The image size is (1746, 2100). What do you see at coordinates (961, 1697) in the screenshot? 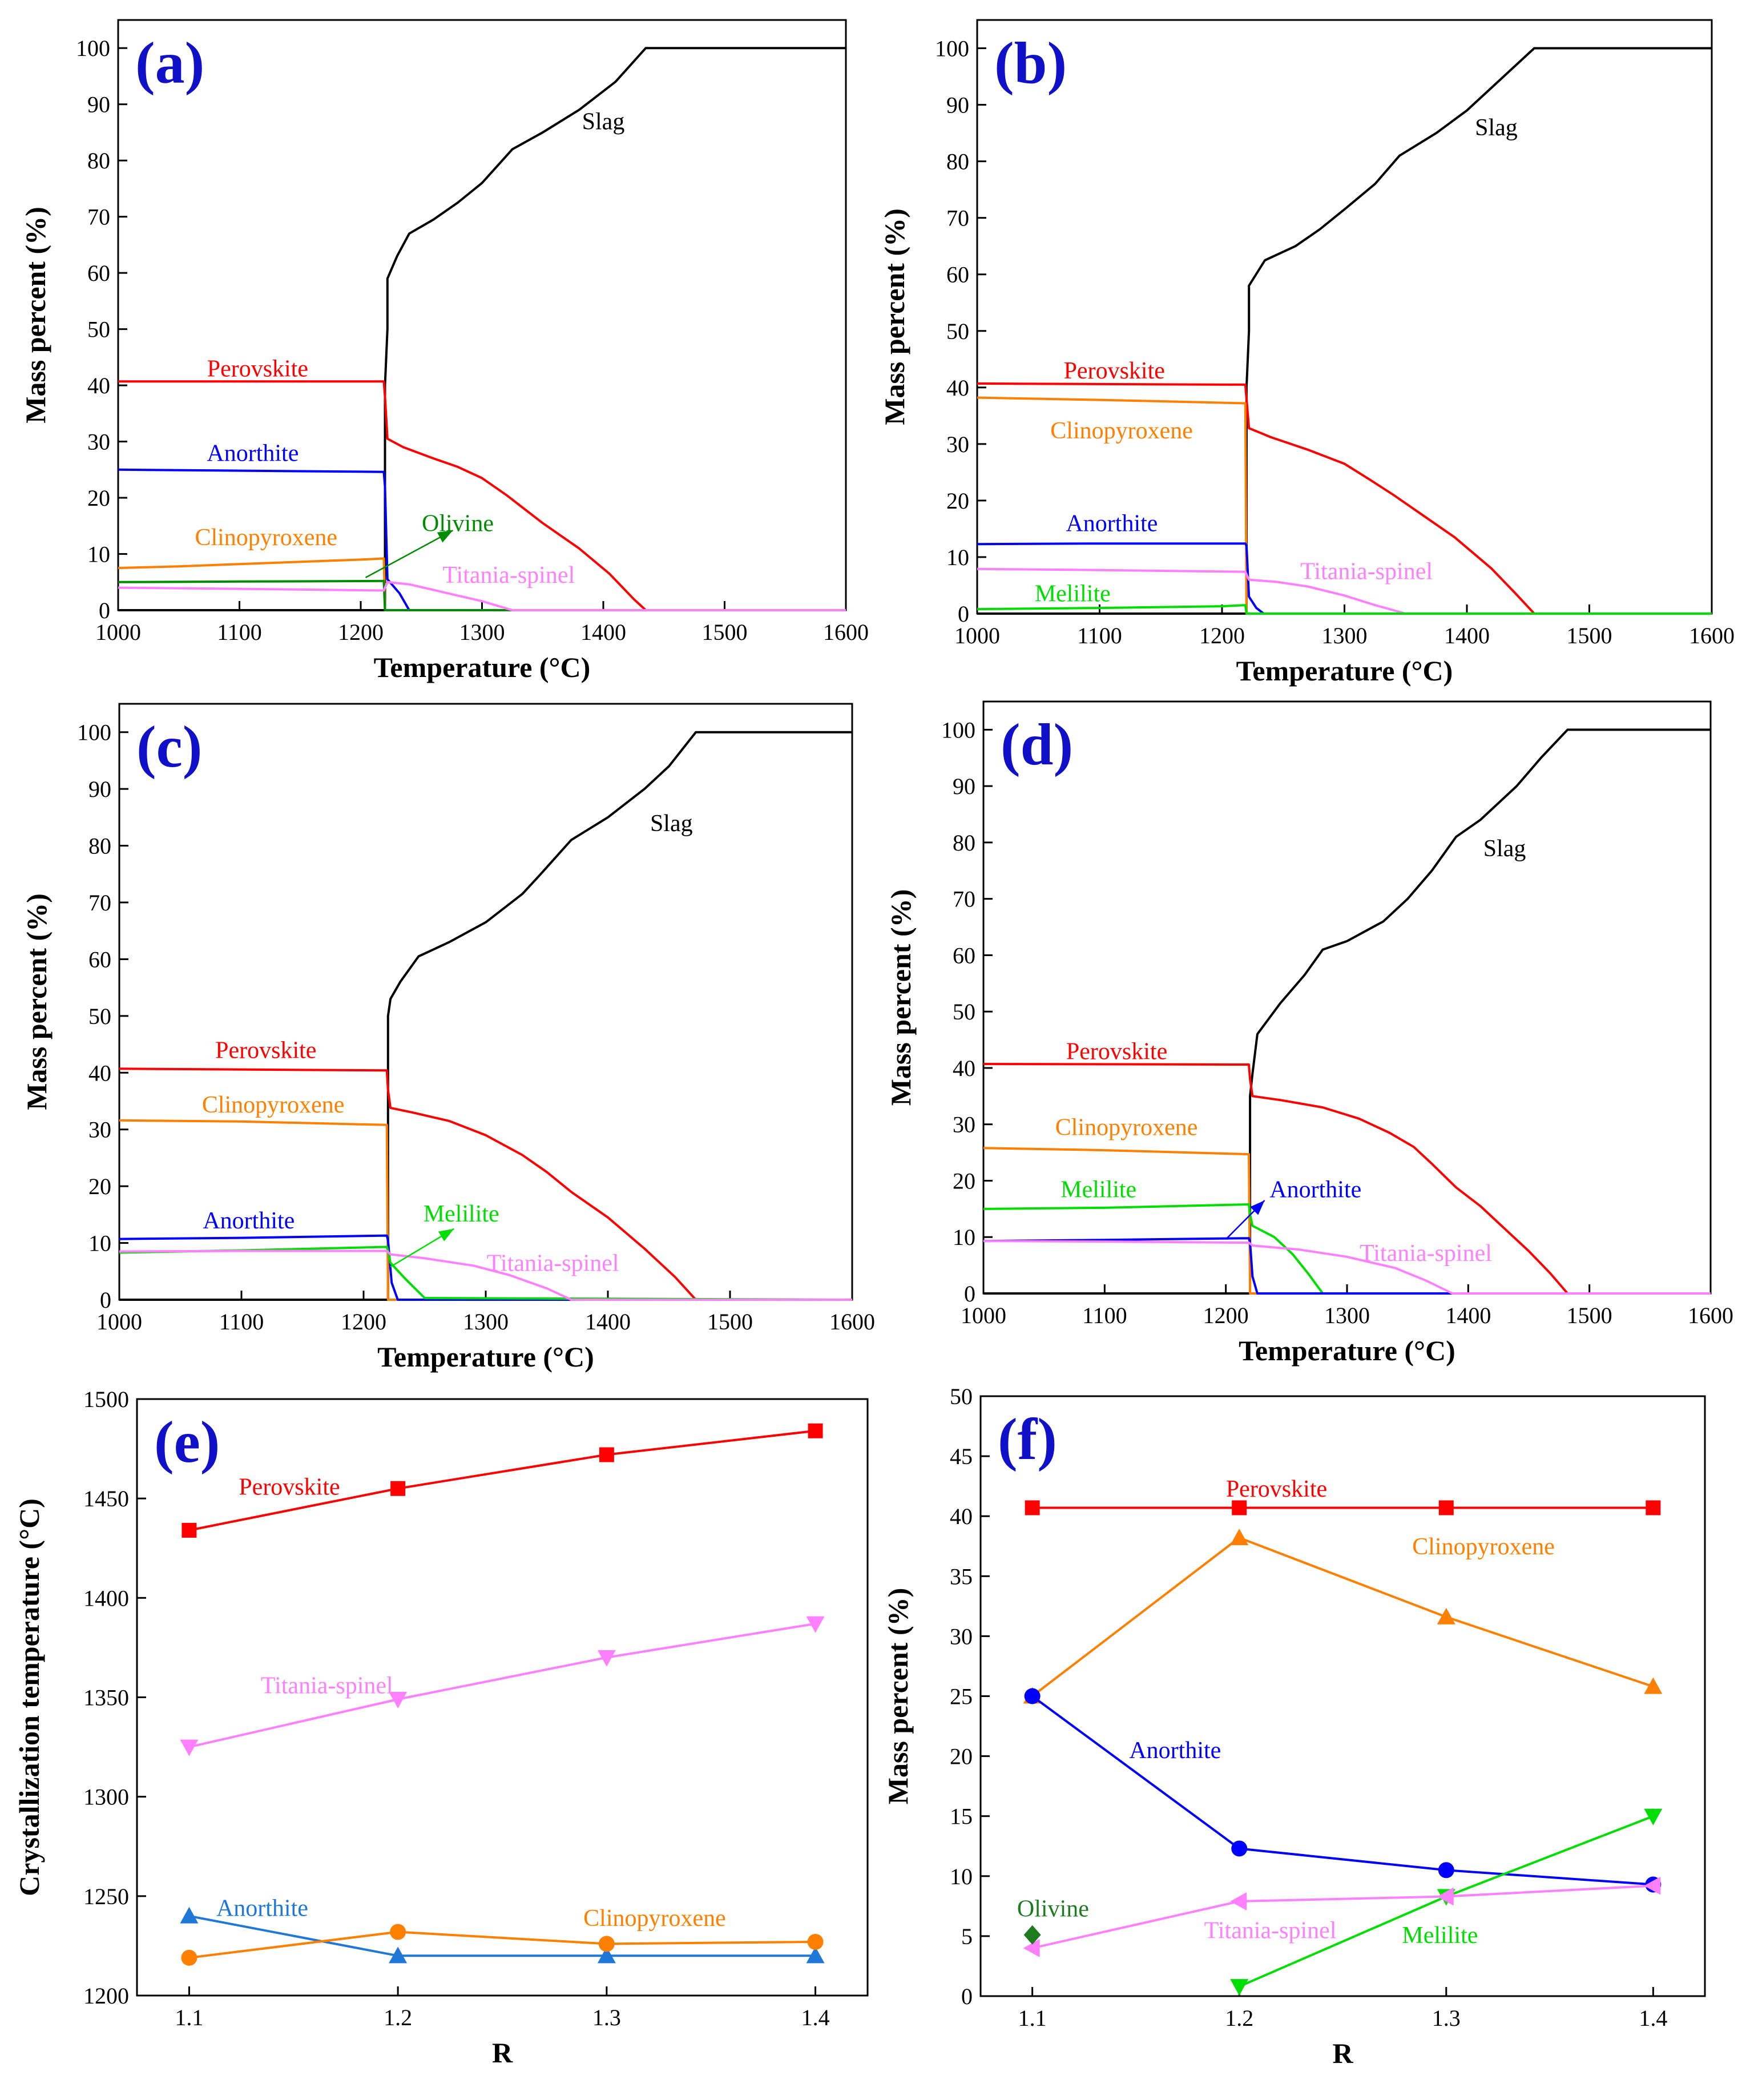
I see `y-tick-label: 25` at bounding box center [961, 1697].